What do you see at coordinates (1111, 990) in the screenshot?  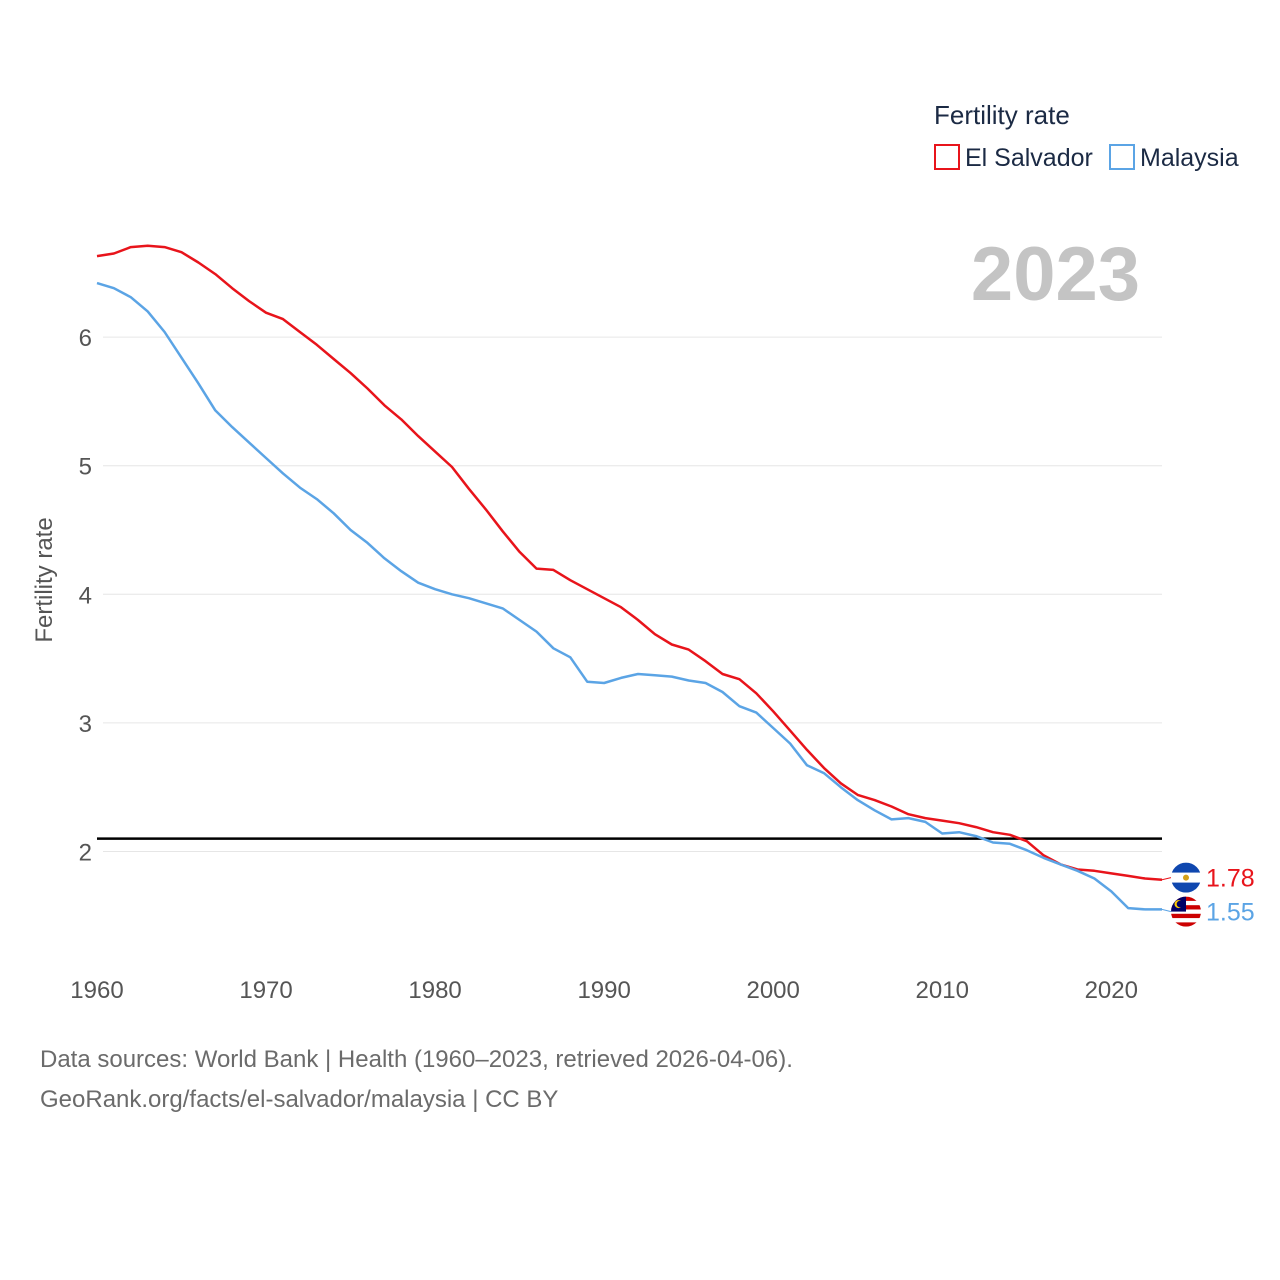 I see `x-tick-label: 2020` at bounding box center [1111, 990].